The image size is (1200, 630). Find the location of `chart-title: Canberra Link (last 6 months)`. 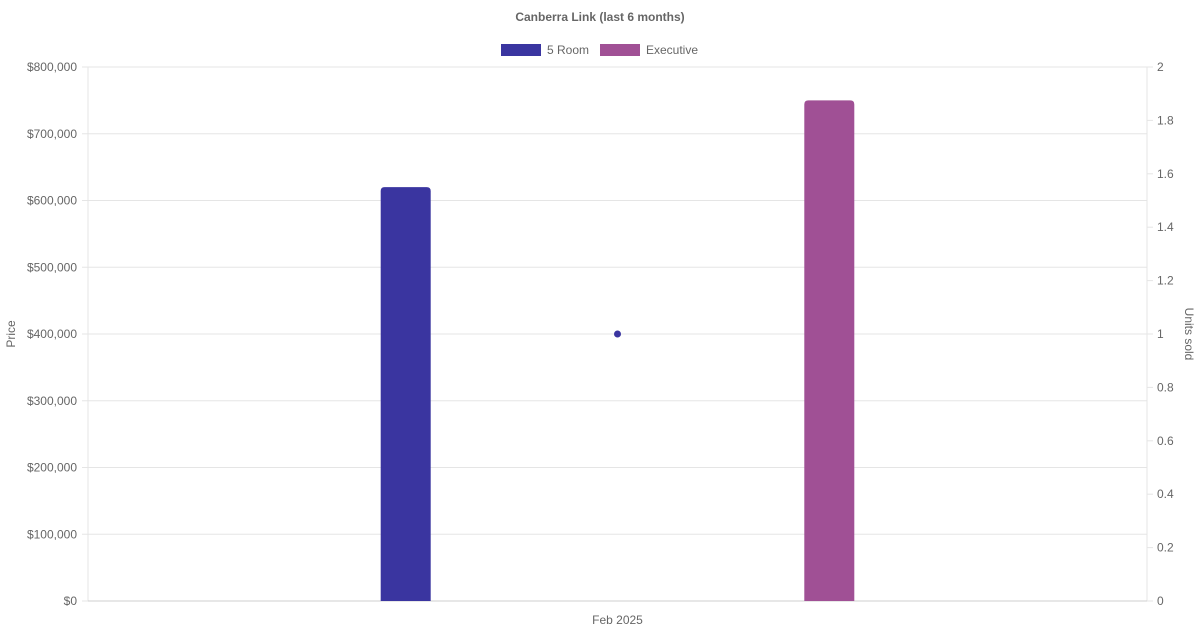

chart-title: Canberra Link (last 6 months) is located at coordinates (599, 17).